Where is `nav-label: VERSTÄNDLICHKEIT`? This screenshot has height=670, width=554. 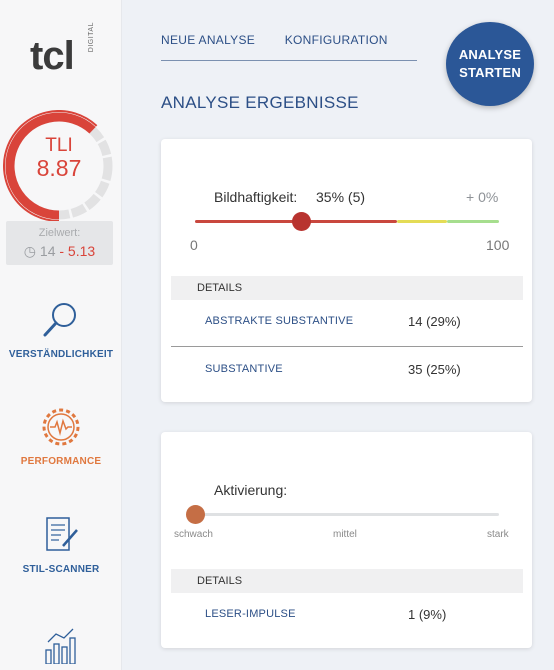 nav-label: VERSTÄNDLICHKEIT is located at coordinates (61, 354).